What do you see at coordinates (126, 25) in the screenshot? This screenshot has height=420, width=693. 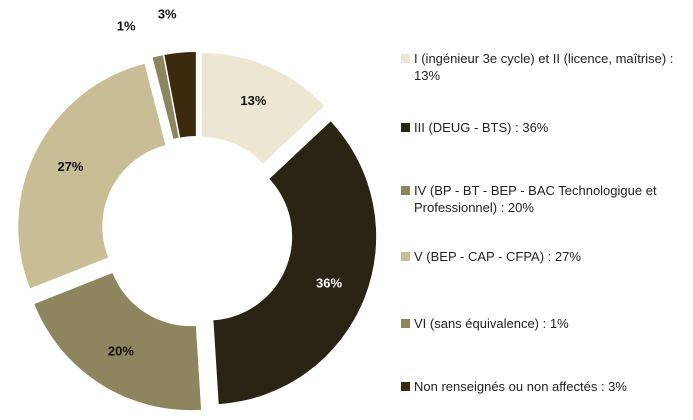 I see `data-label: 1%` at bounding box center [126, 25].